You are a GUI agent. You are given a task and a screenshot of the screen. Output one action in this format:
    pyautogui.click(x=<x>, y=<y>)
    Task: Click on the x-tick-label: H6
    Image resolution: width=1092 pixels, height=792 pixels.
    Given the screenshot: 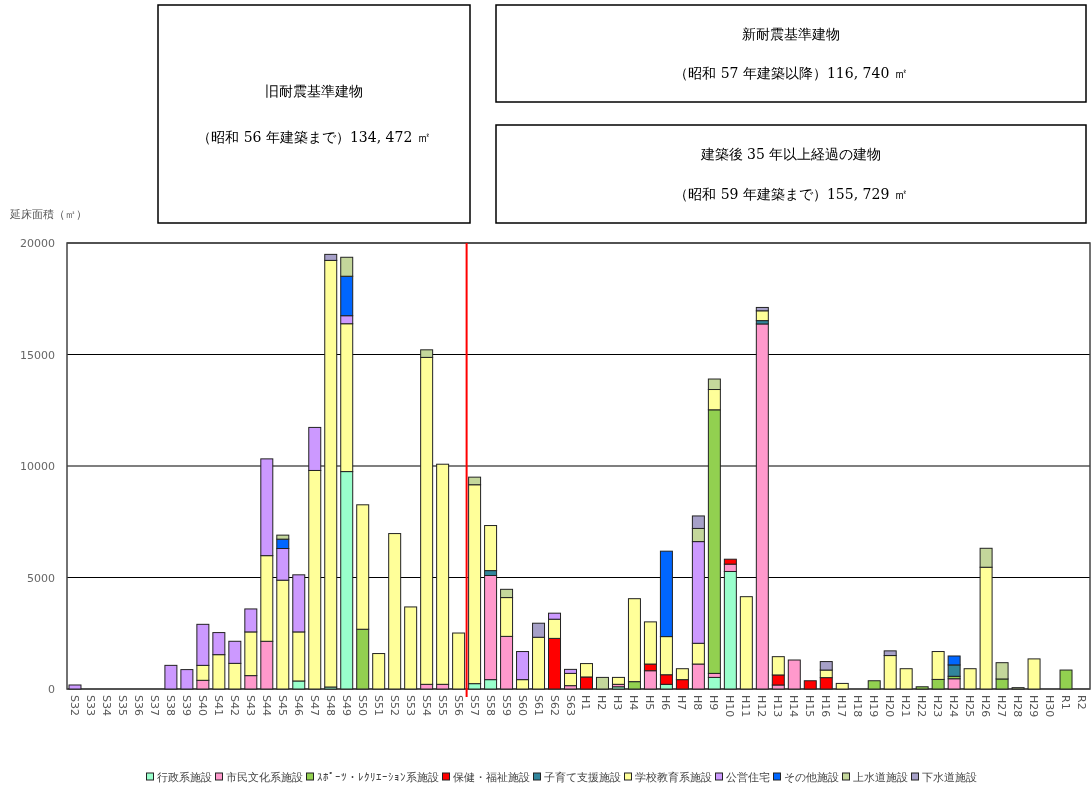 What is the action you would take?
    pyautogui.click(x=666, y=703)
    